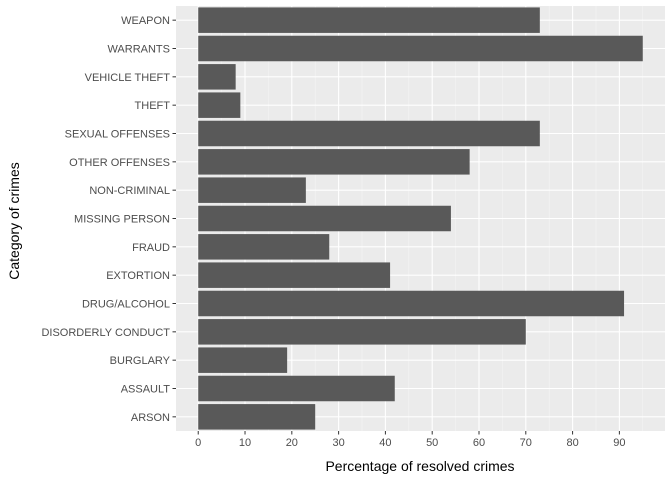 The image size is (672, 480). What do you see at coordinates (129, 191) in the screenshot?
I see `y-tick-label: NON-CRIMINAL` at bounding box center [129, 191].